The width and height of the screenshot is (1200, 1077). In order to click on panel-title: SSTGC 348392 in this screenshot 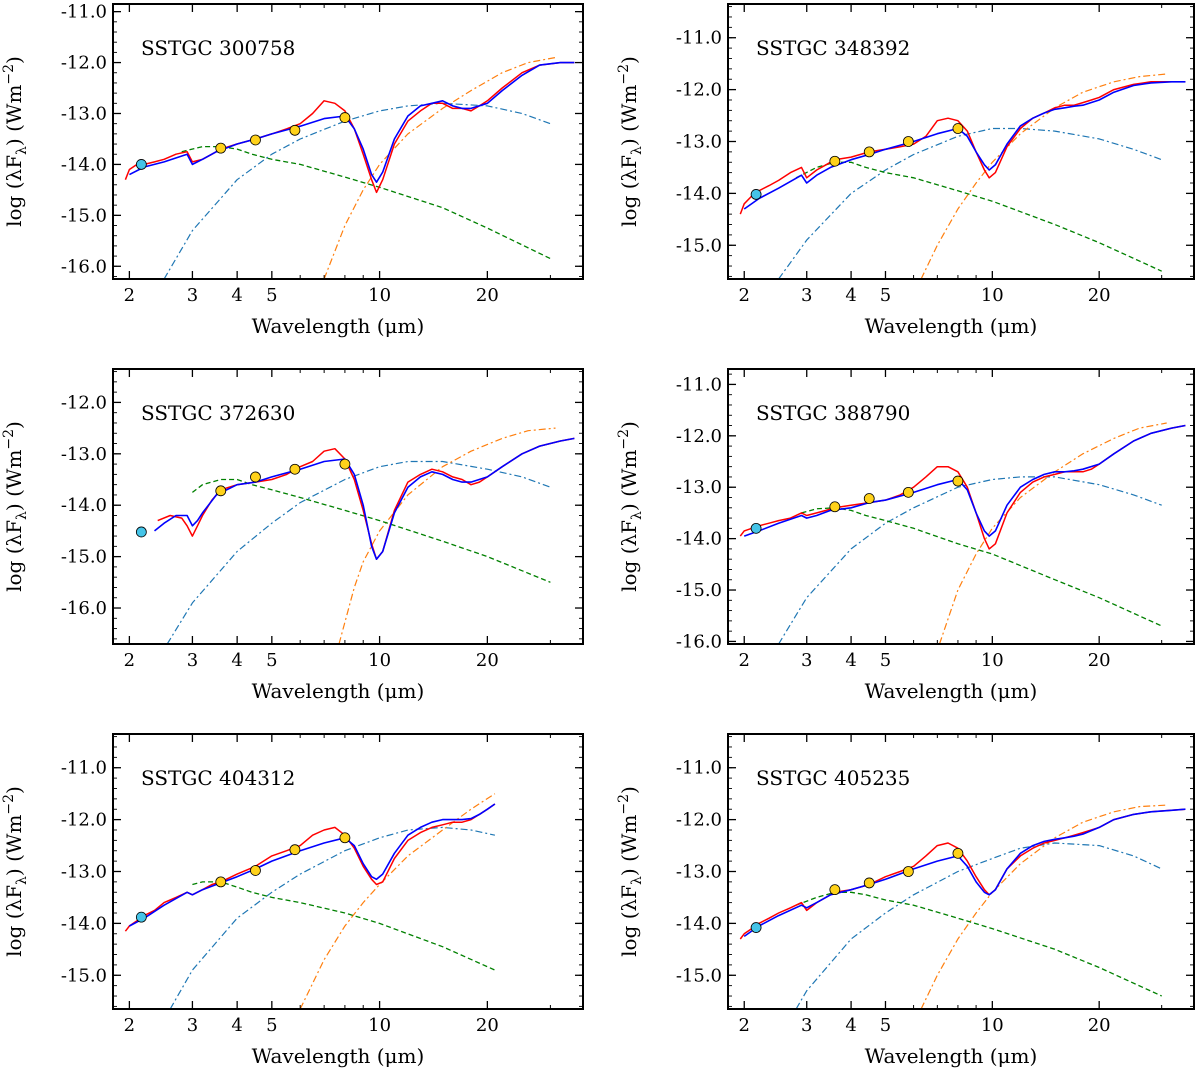, I will do `click(833, 48)`.